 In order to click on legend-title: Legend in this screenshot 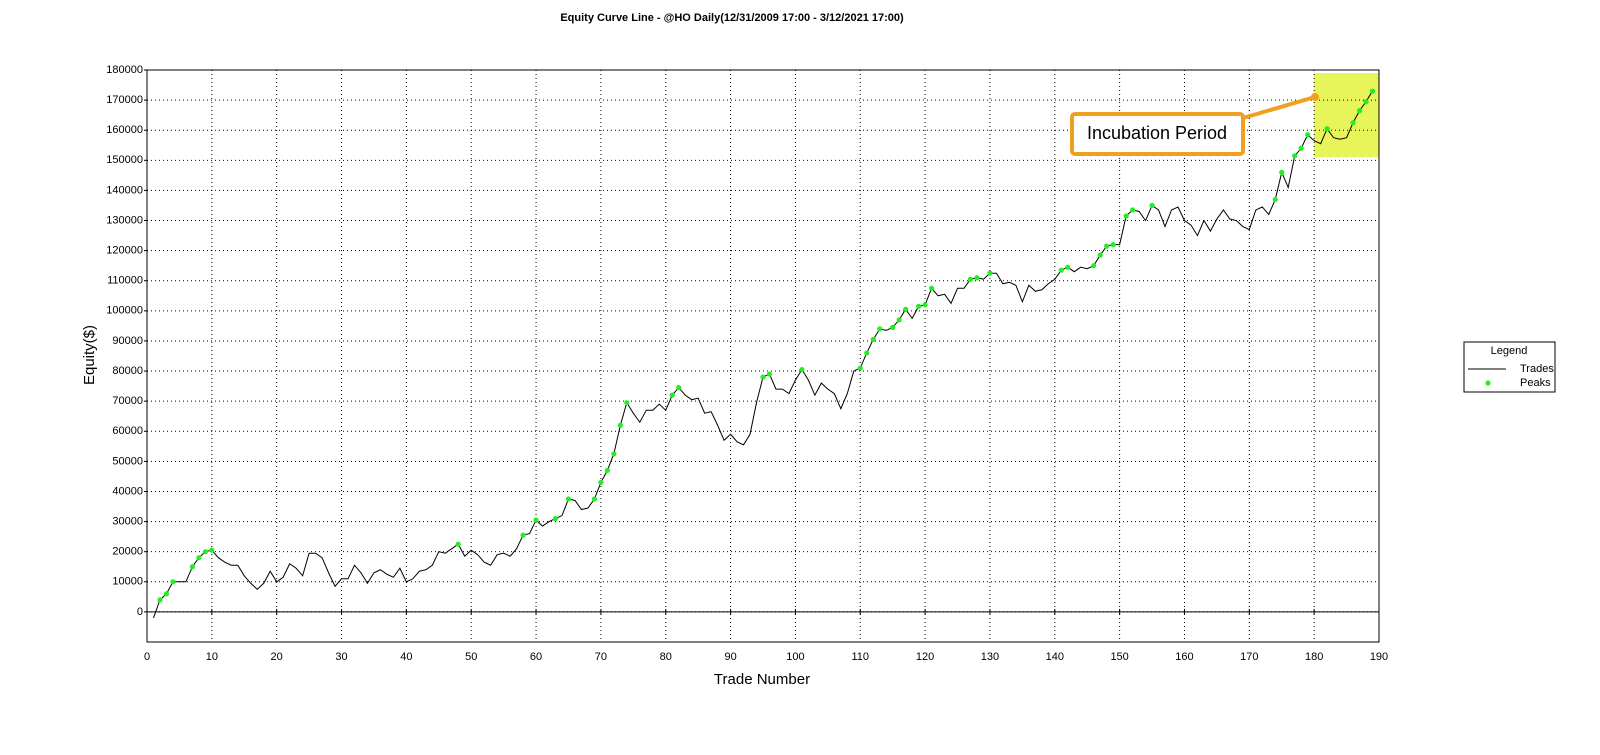, I will do `click(1509, 351)`.